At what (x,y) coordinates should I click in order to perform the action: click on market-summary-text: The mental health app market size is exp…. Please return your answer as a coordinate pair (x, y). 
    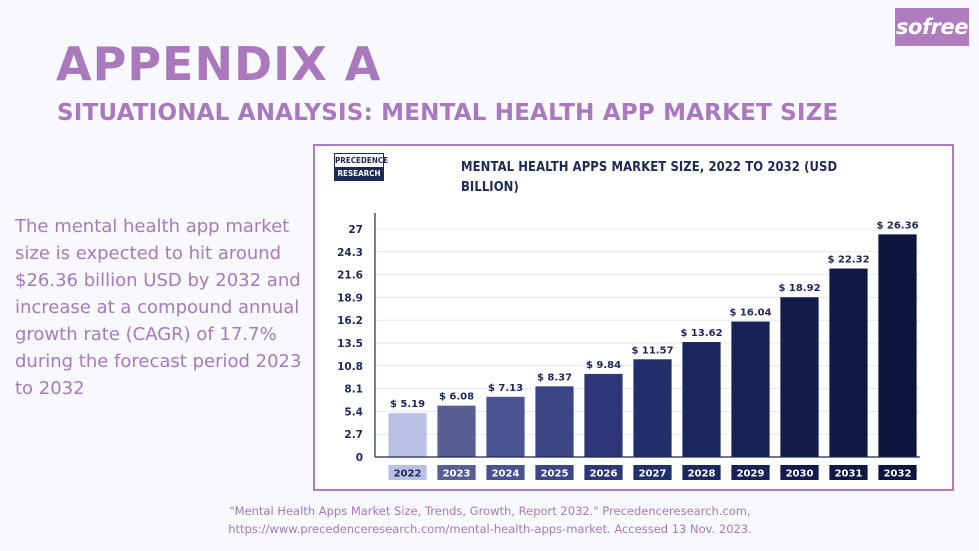
    Looking at the image, I should click on (158, 307).